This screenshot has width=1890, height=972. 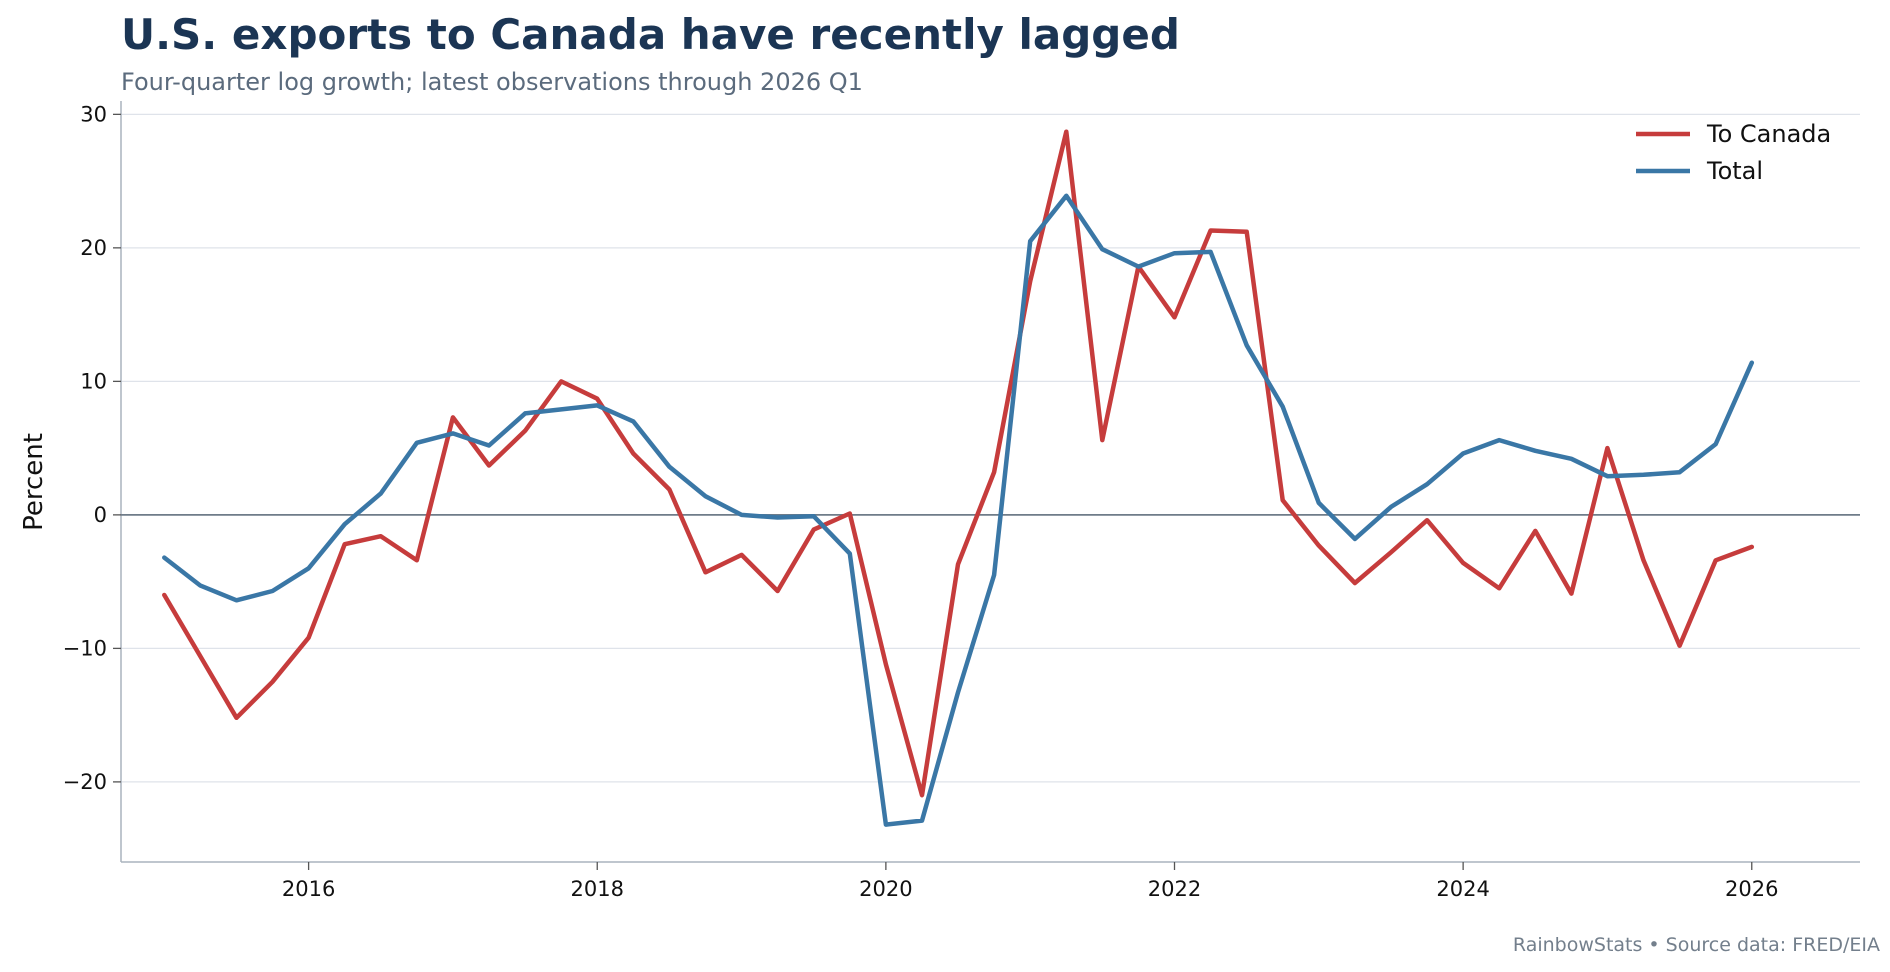 What do you see at coordinates (93, 114) in the screenshot?
I see `y-tick-label: 30` at bounding box center [93, 114].